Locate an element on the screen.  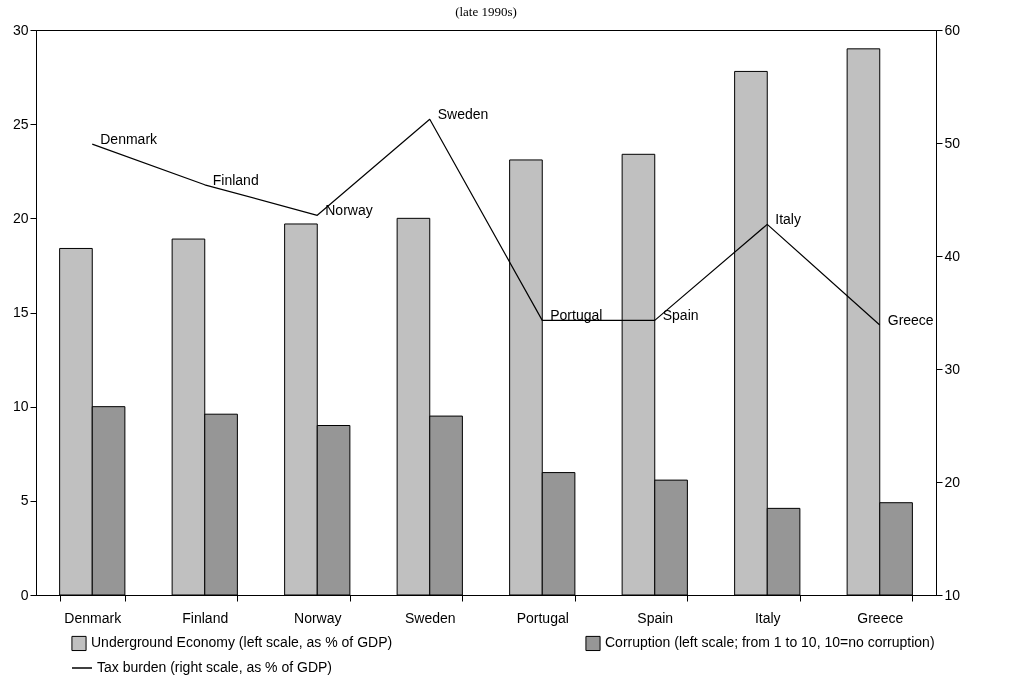
data-label: Finland is located at coordinates (235, 179).